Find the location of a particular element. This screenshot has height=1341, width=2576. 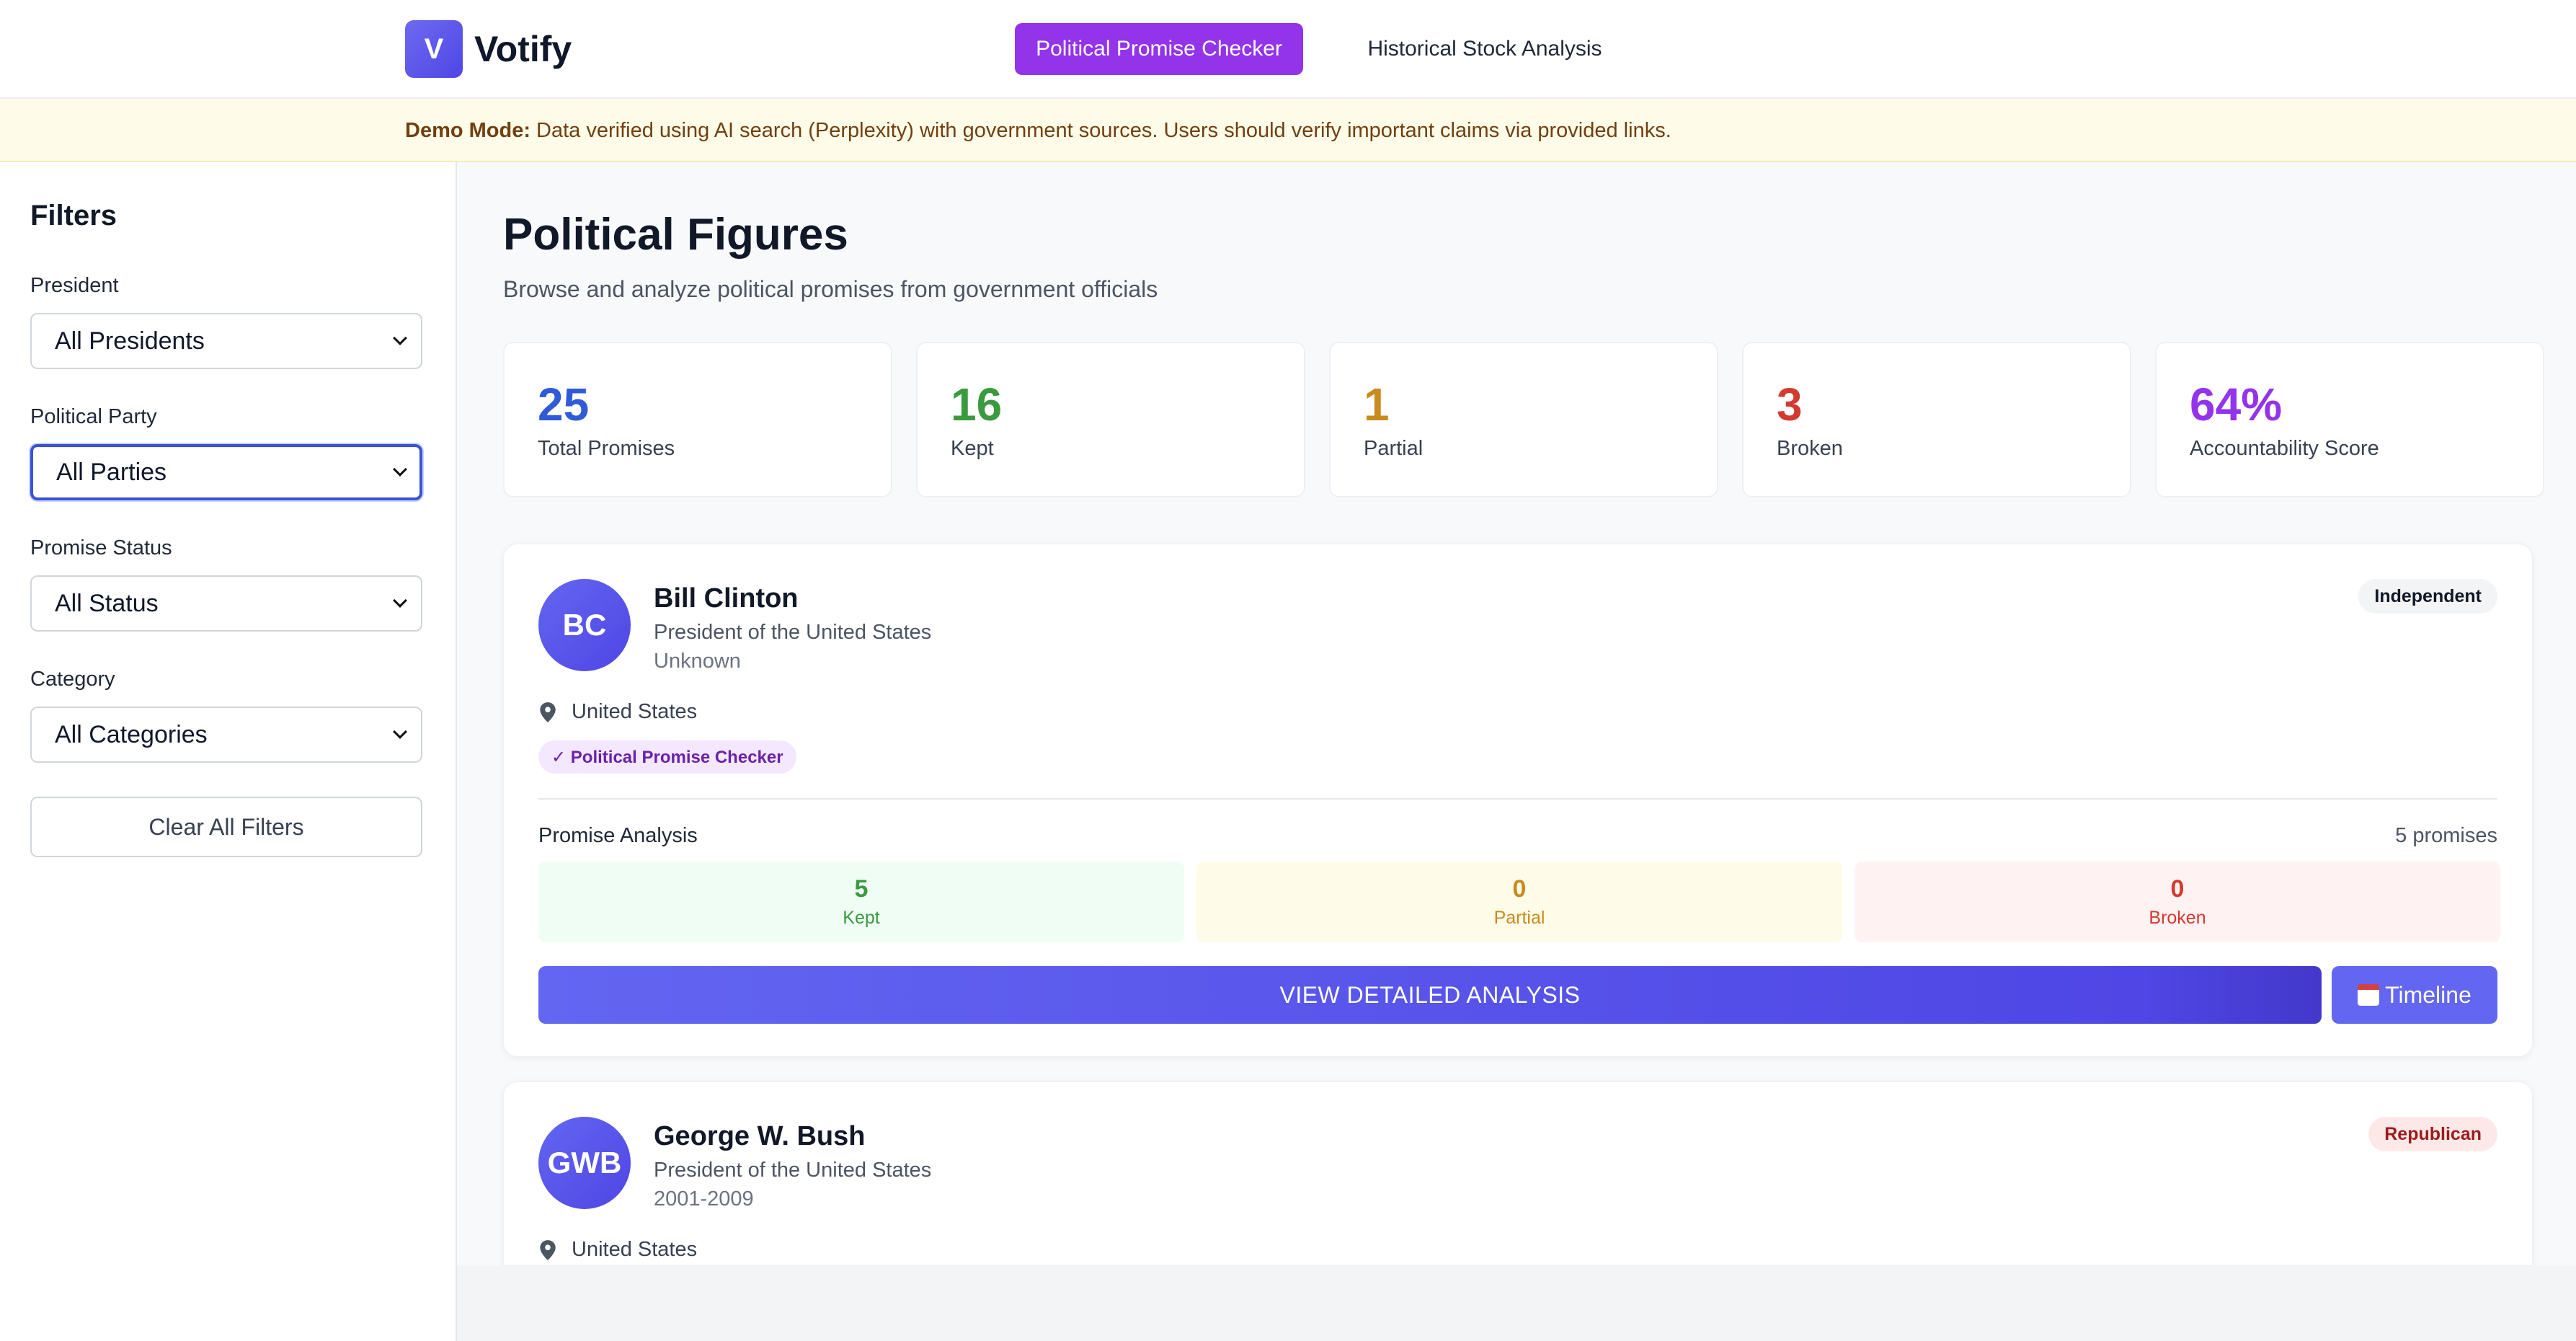

avatar: BC is located at coordinates (584, 625).